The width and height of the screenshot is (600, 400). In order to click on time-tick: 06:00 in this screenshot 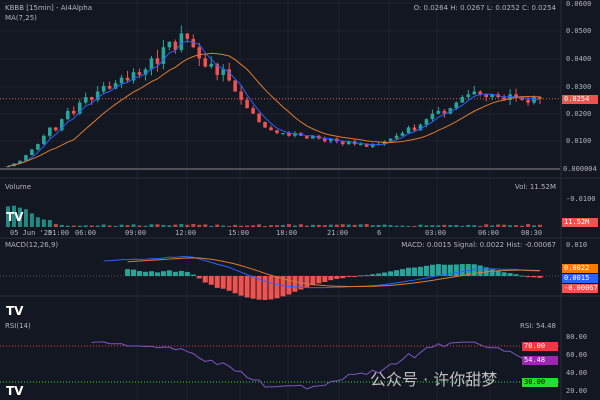, I will do `click(489, 233)`.